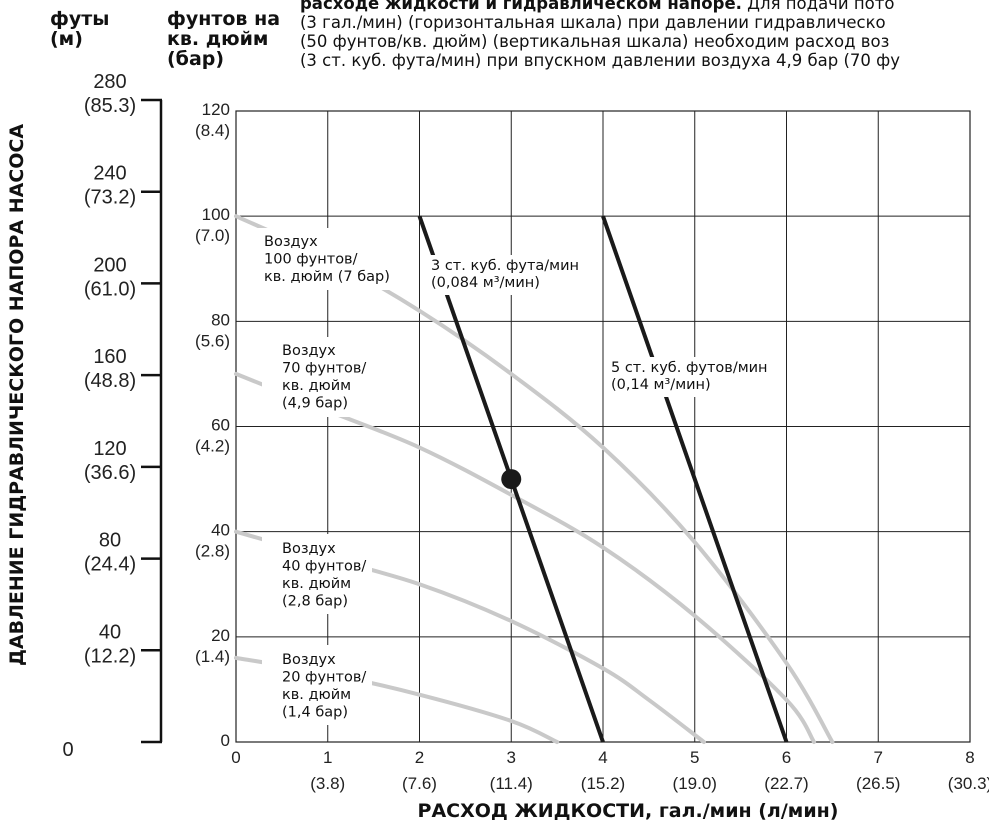 The image size is (989, 829). Describe the element at coordinates (511, 479) in the screenshot. I see `operating-point` at that location.